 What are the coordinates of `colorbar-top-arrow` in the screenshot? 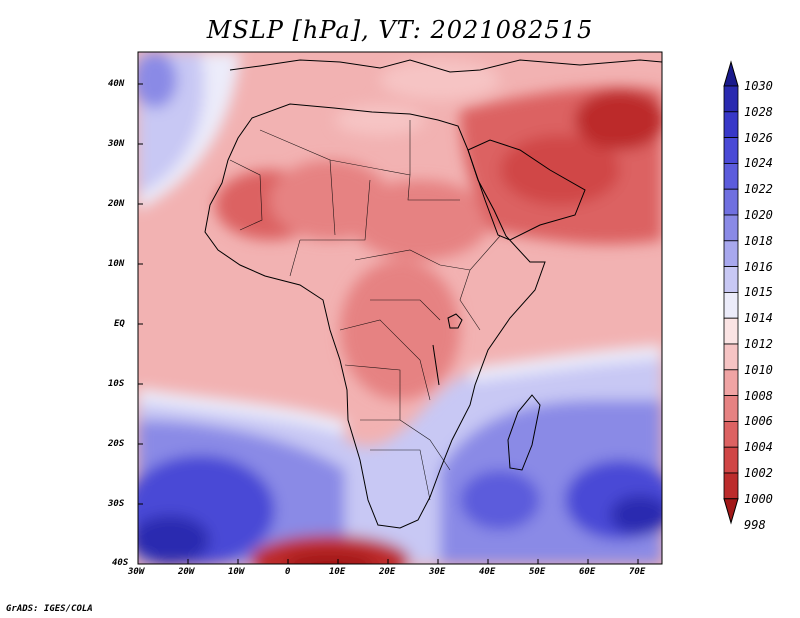 It's located at (731, 73).